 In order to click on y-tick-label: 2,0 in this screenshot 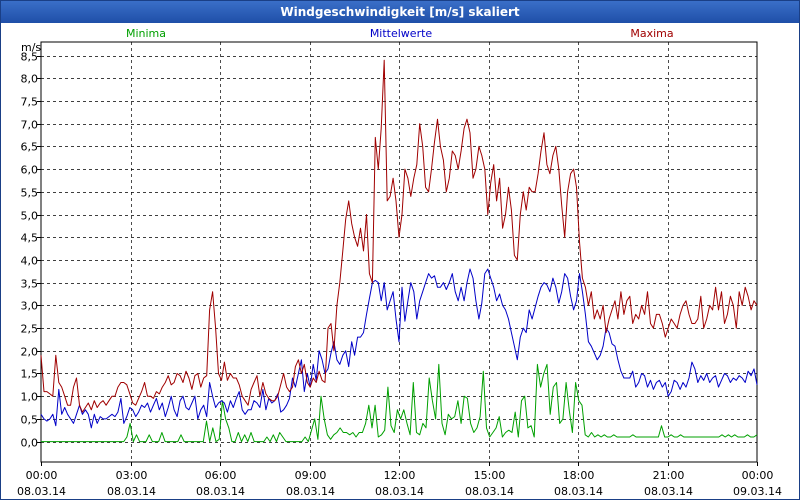, I will do `click(30, 352)`.